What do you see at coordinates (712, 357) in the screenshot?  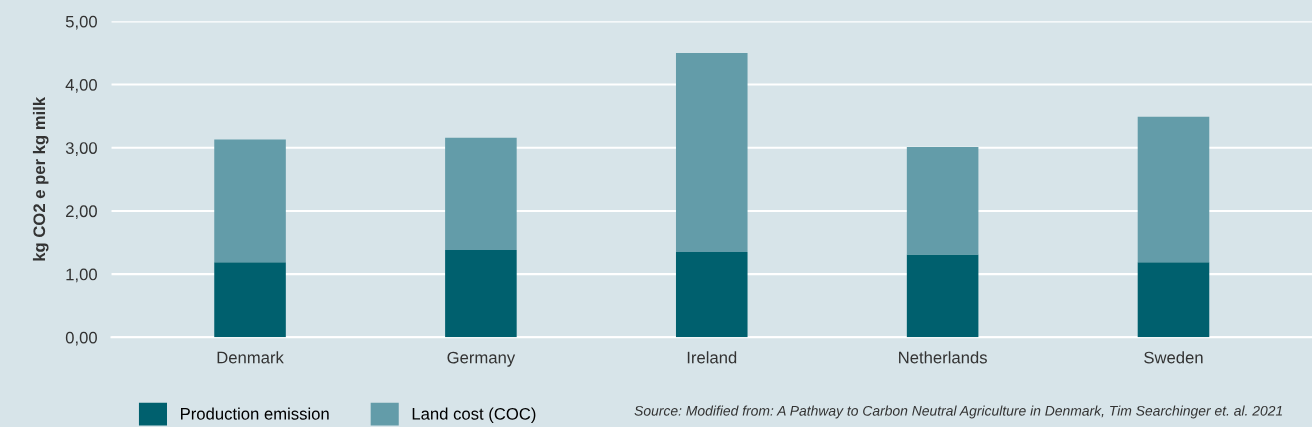 I see `x-tick-label: Ireland` at bounding box center [712, 357].